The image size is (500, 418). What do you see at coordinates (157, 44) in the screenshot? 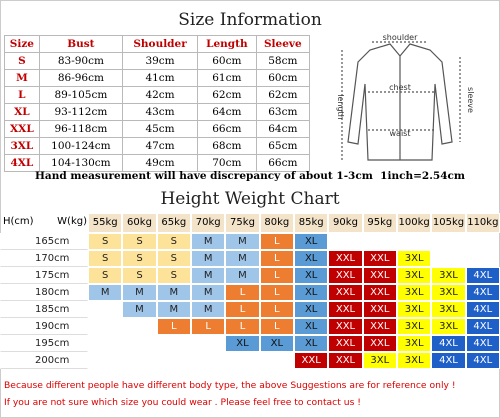
I see `header-row: Size Bust Shoulder Length Sleeve` at bounding box center [157, 44].